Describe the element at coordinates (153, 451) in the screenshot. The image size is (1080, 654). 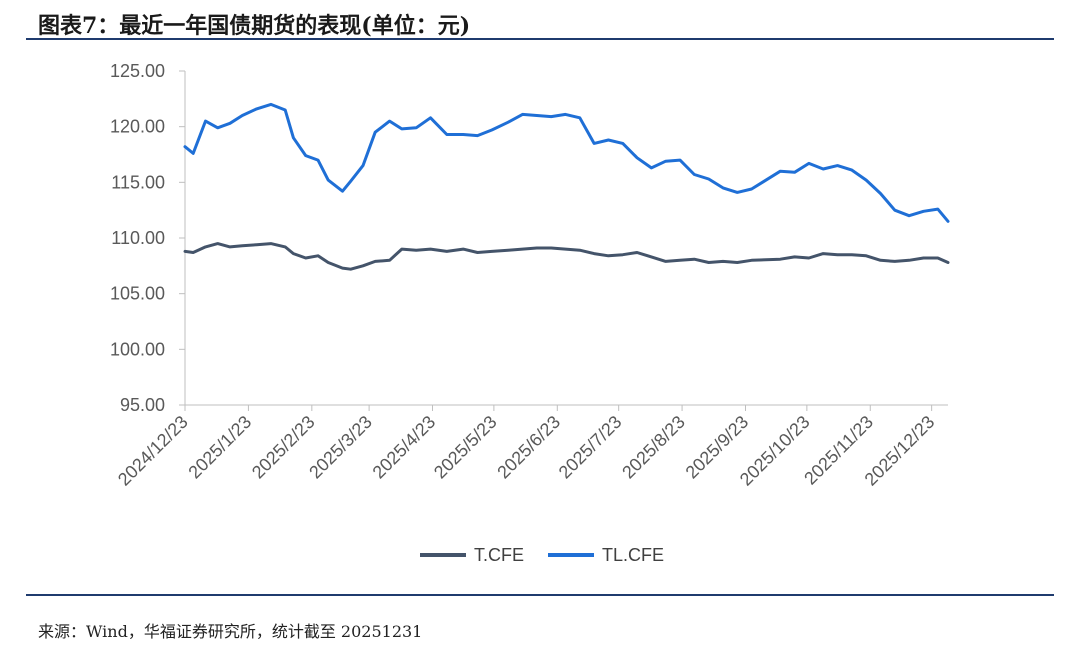
I see `x-tick-label: 2024/12/23` at that location.